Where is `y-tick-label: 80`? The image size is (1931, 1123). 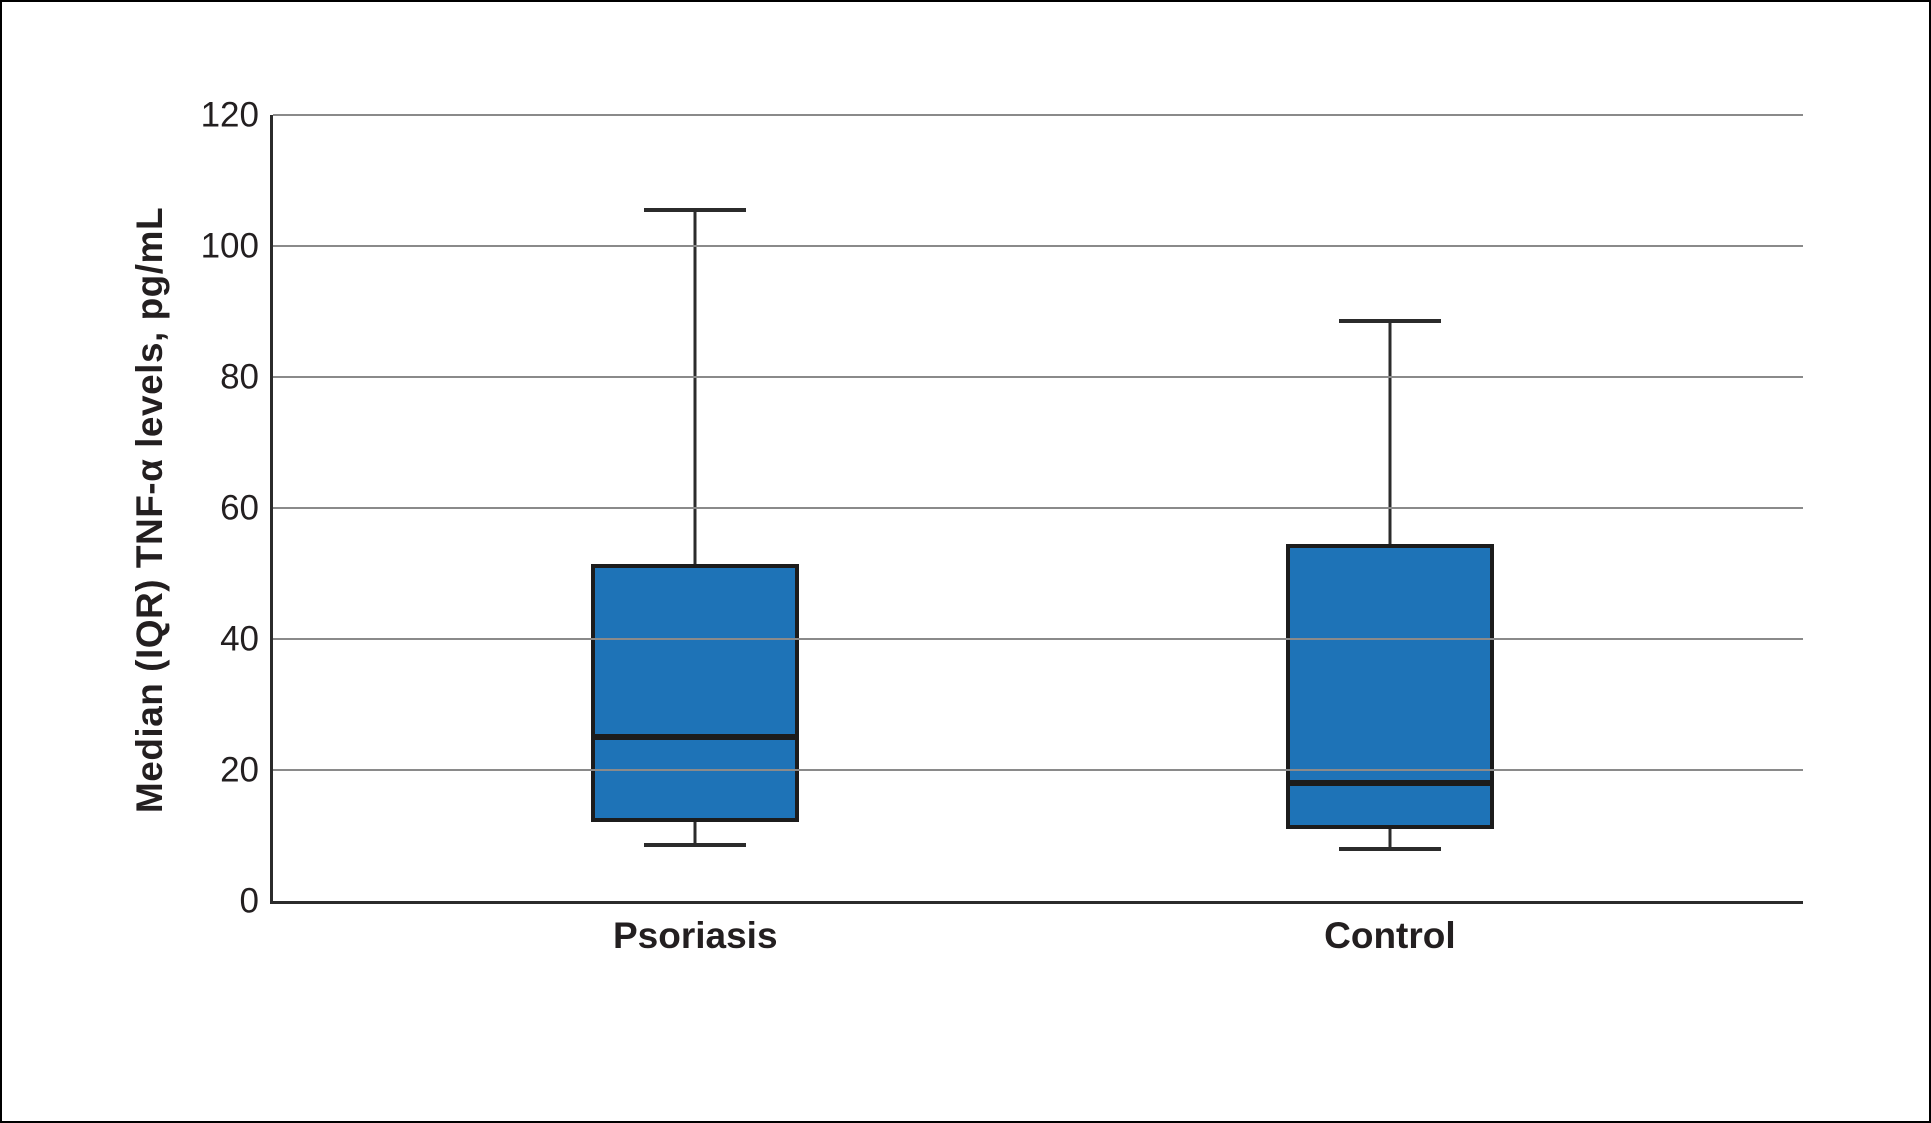 y-tick-label: 80 is located at coordinates (239, 377).